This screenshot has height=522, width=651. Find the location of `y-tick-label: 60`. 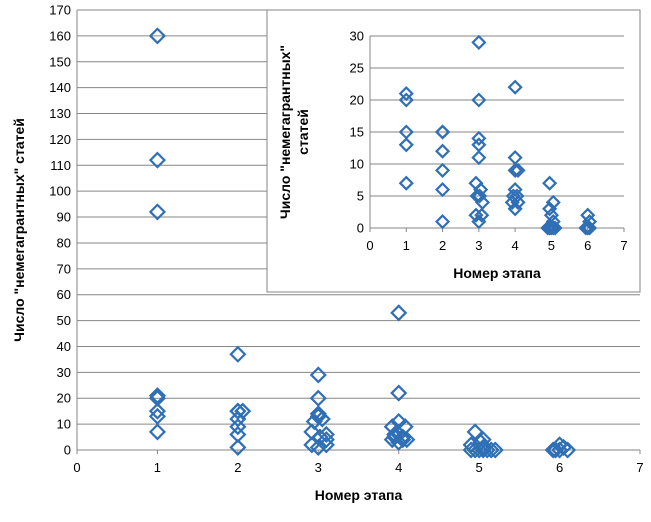

y-tick-label: 60 is located at coordinates (64, 294).